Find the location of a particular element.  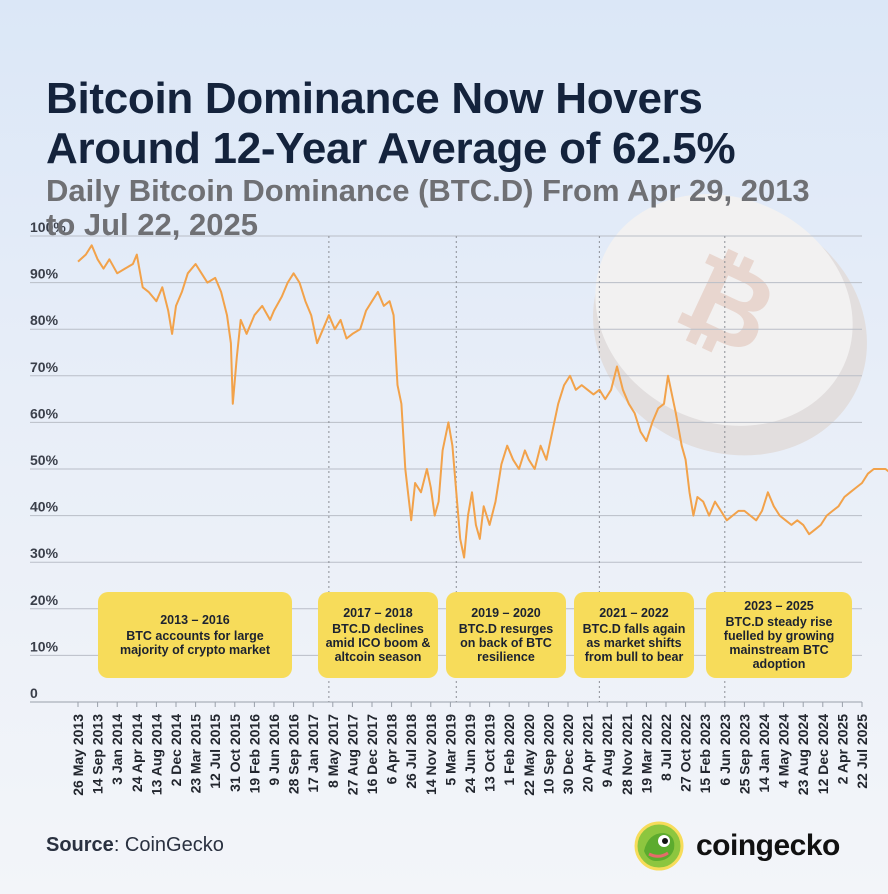

source-note: Source: CoinGecko is located at coordinates (135, 845).